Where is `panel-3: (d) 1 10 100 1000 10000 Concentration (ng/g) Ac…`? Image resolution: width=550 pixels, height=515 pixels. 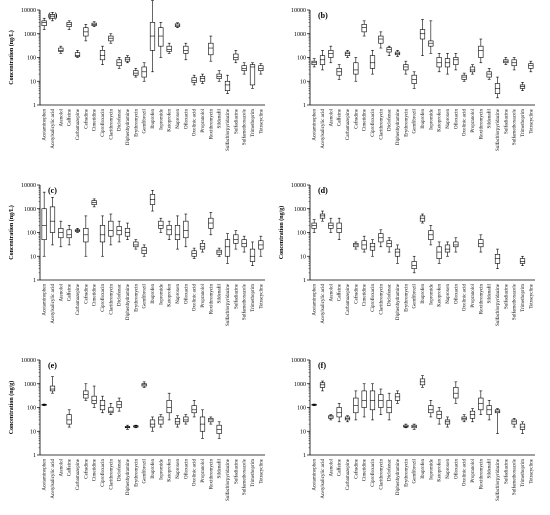
panel-3: (d) 1 10 100 1000 10000 Concentration (ng/g) Ac… is located at coordinates (406, 254).